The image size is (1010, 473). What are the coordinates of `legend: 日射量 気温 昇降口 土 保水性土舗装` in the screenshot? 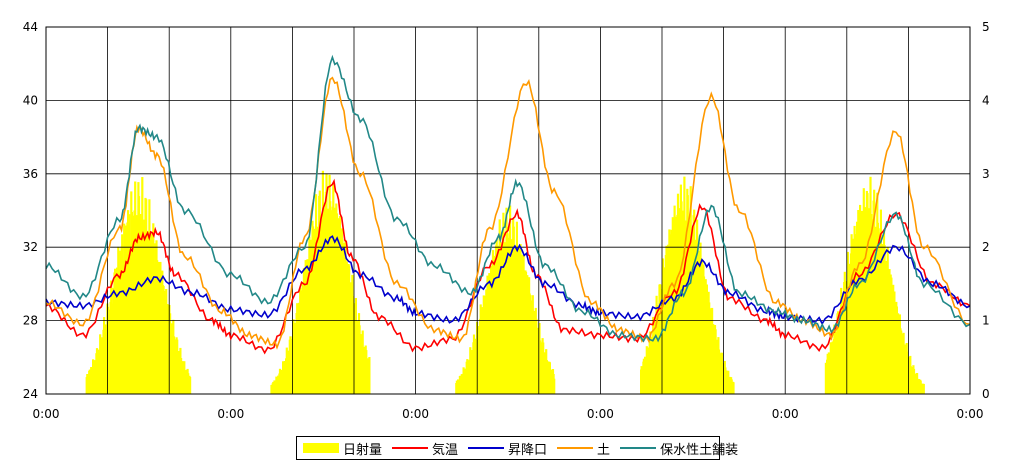 It's located at (517, 448).